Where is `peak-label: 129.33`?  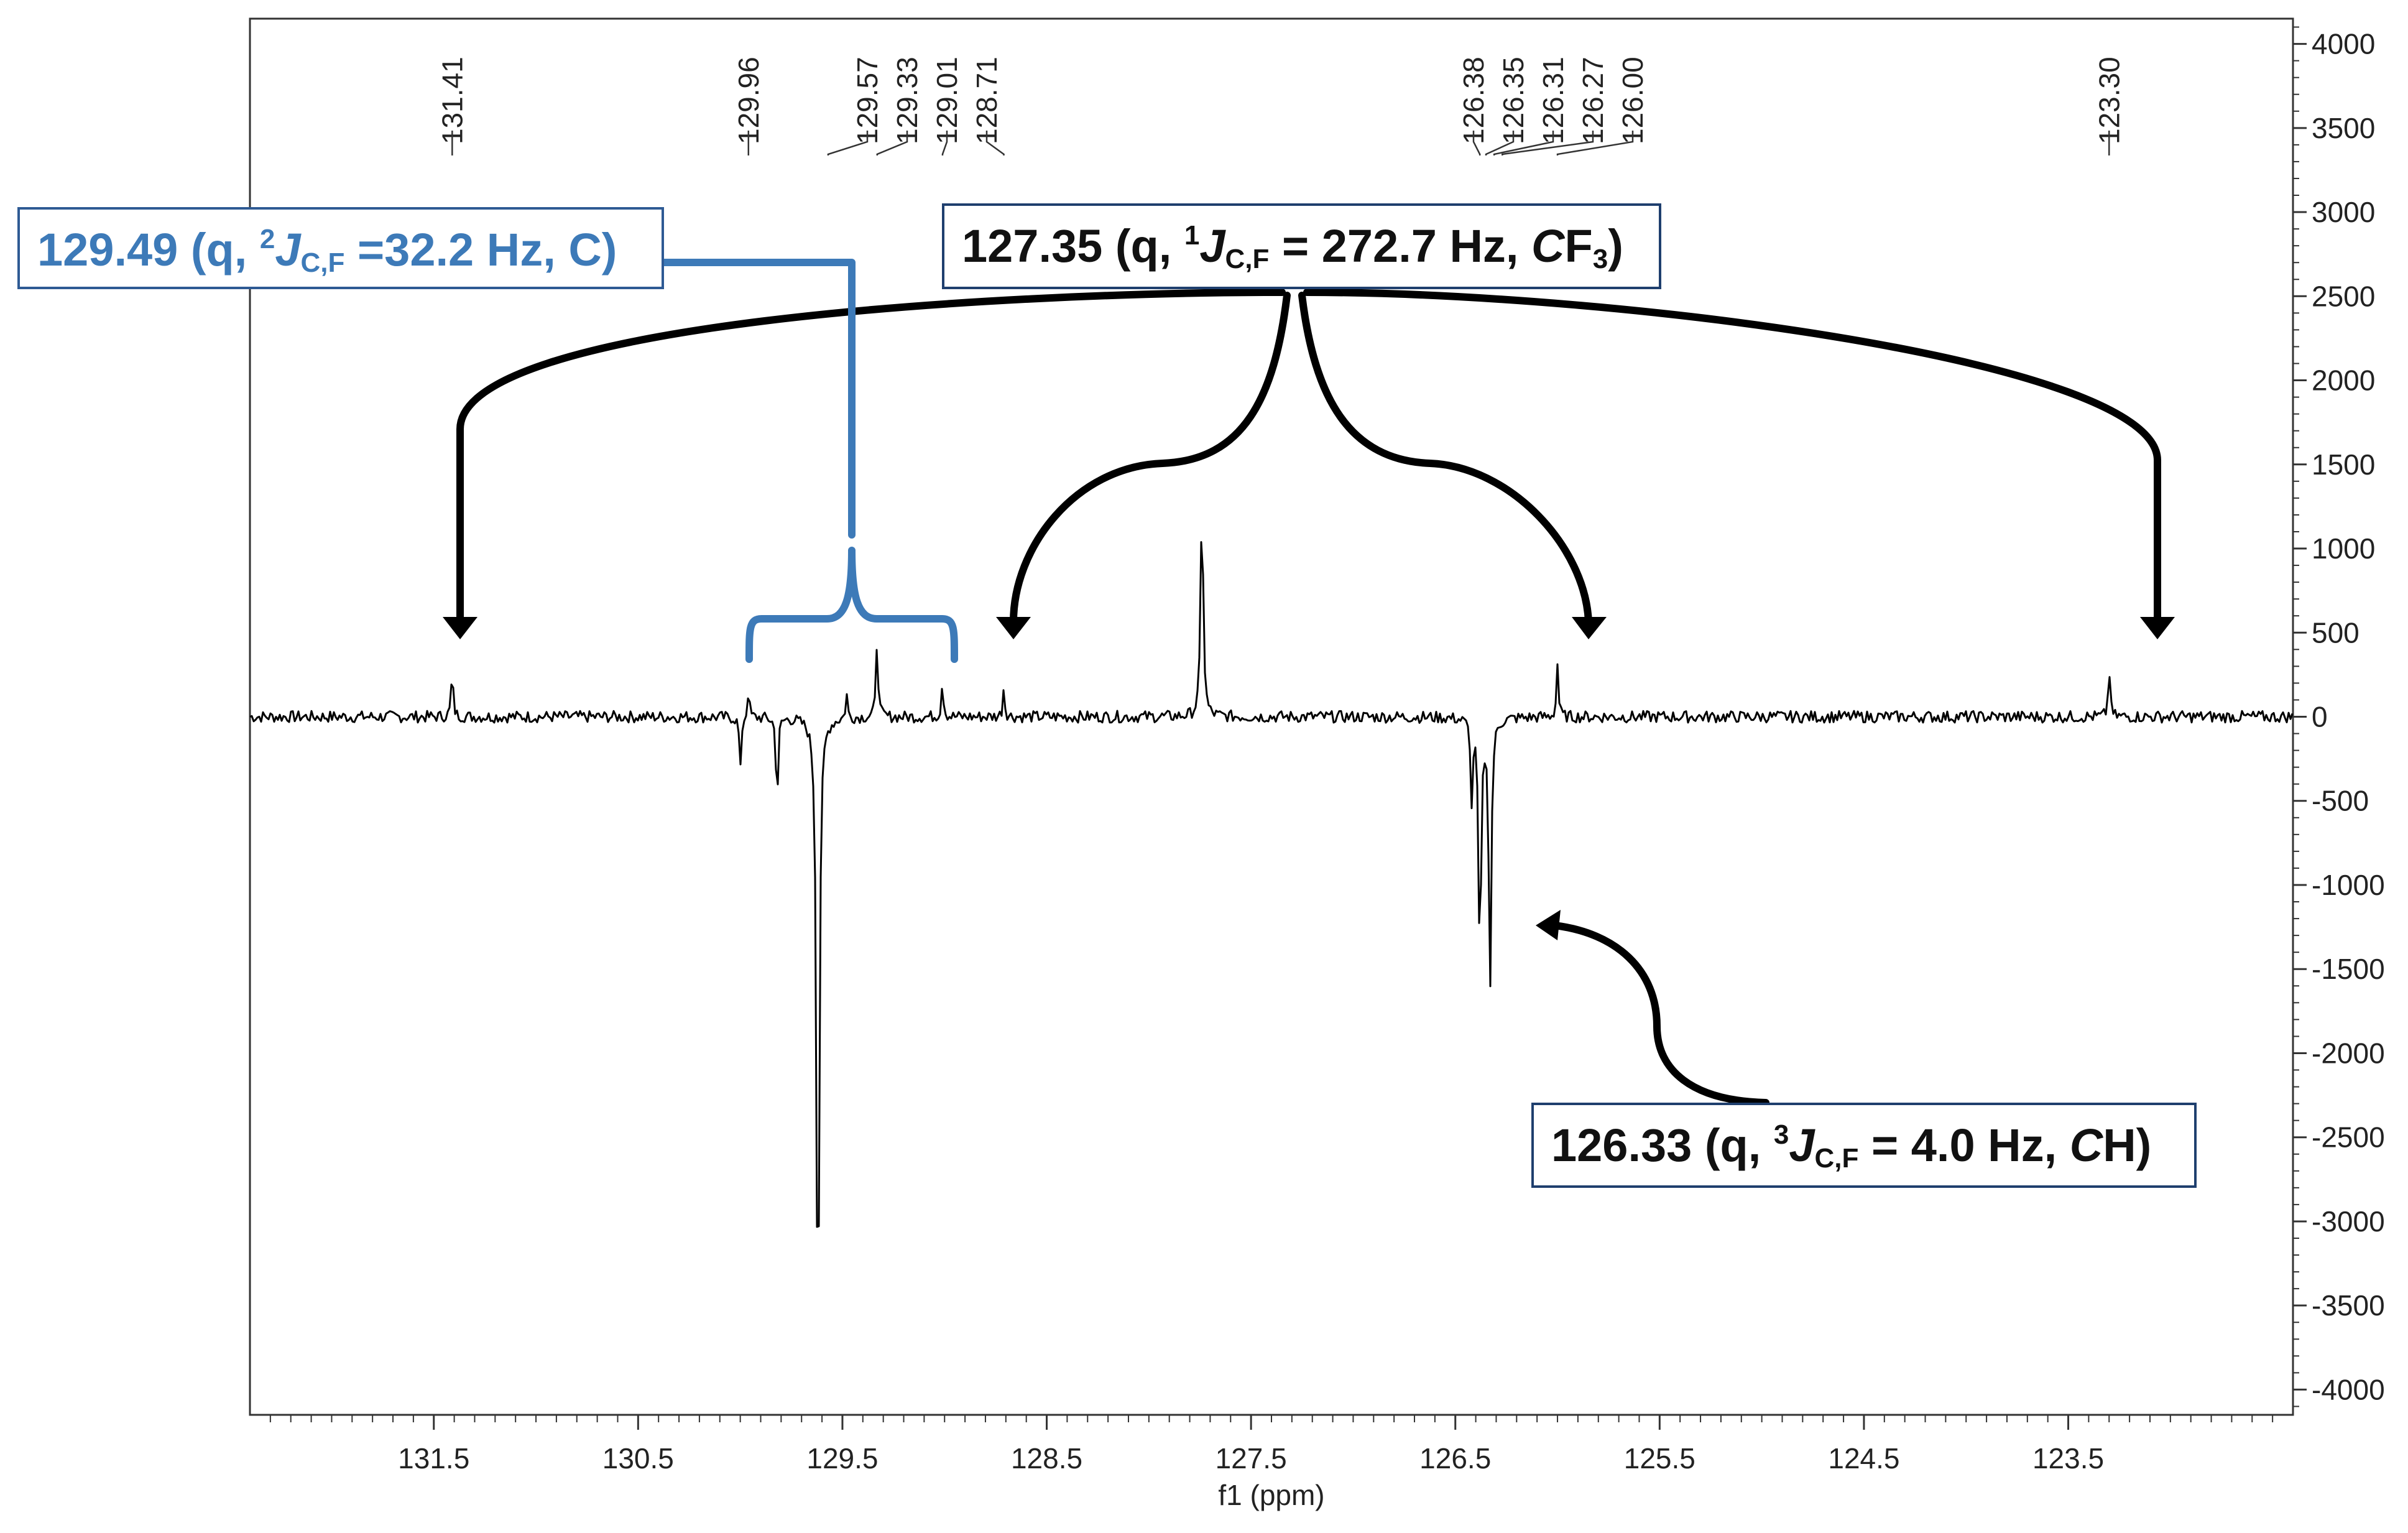 peak-label: 129.33 is located at coordinates (907, 100).